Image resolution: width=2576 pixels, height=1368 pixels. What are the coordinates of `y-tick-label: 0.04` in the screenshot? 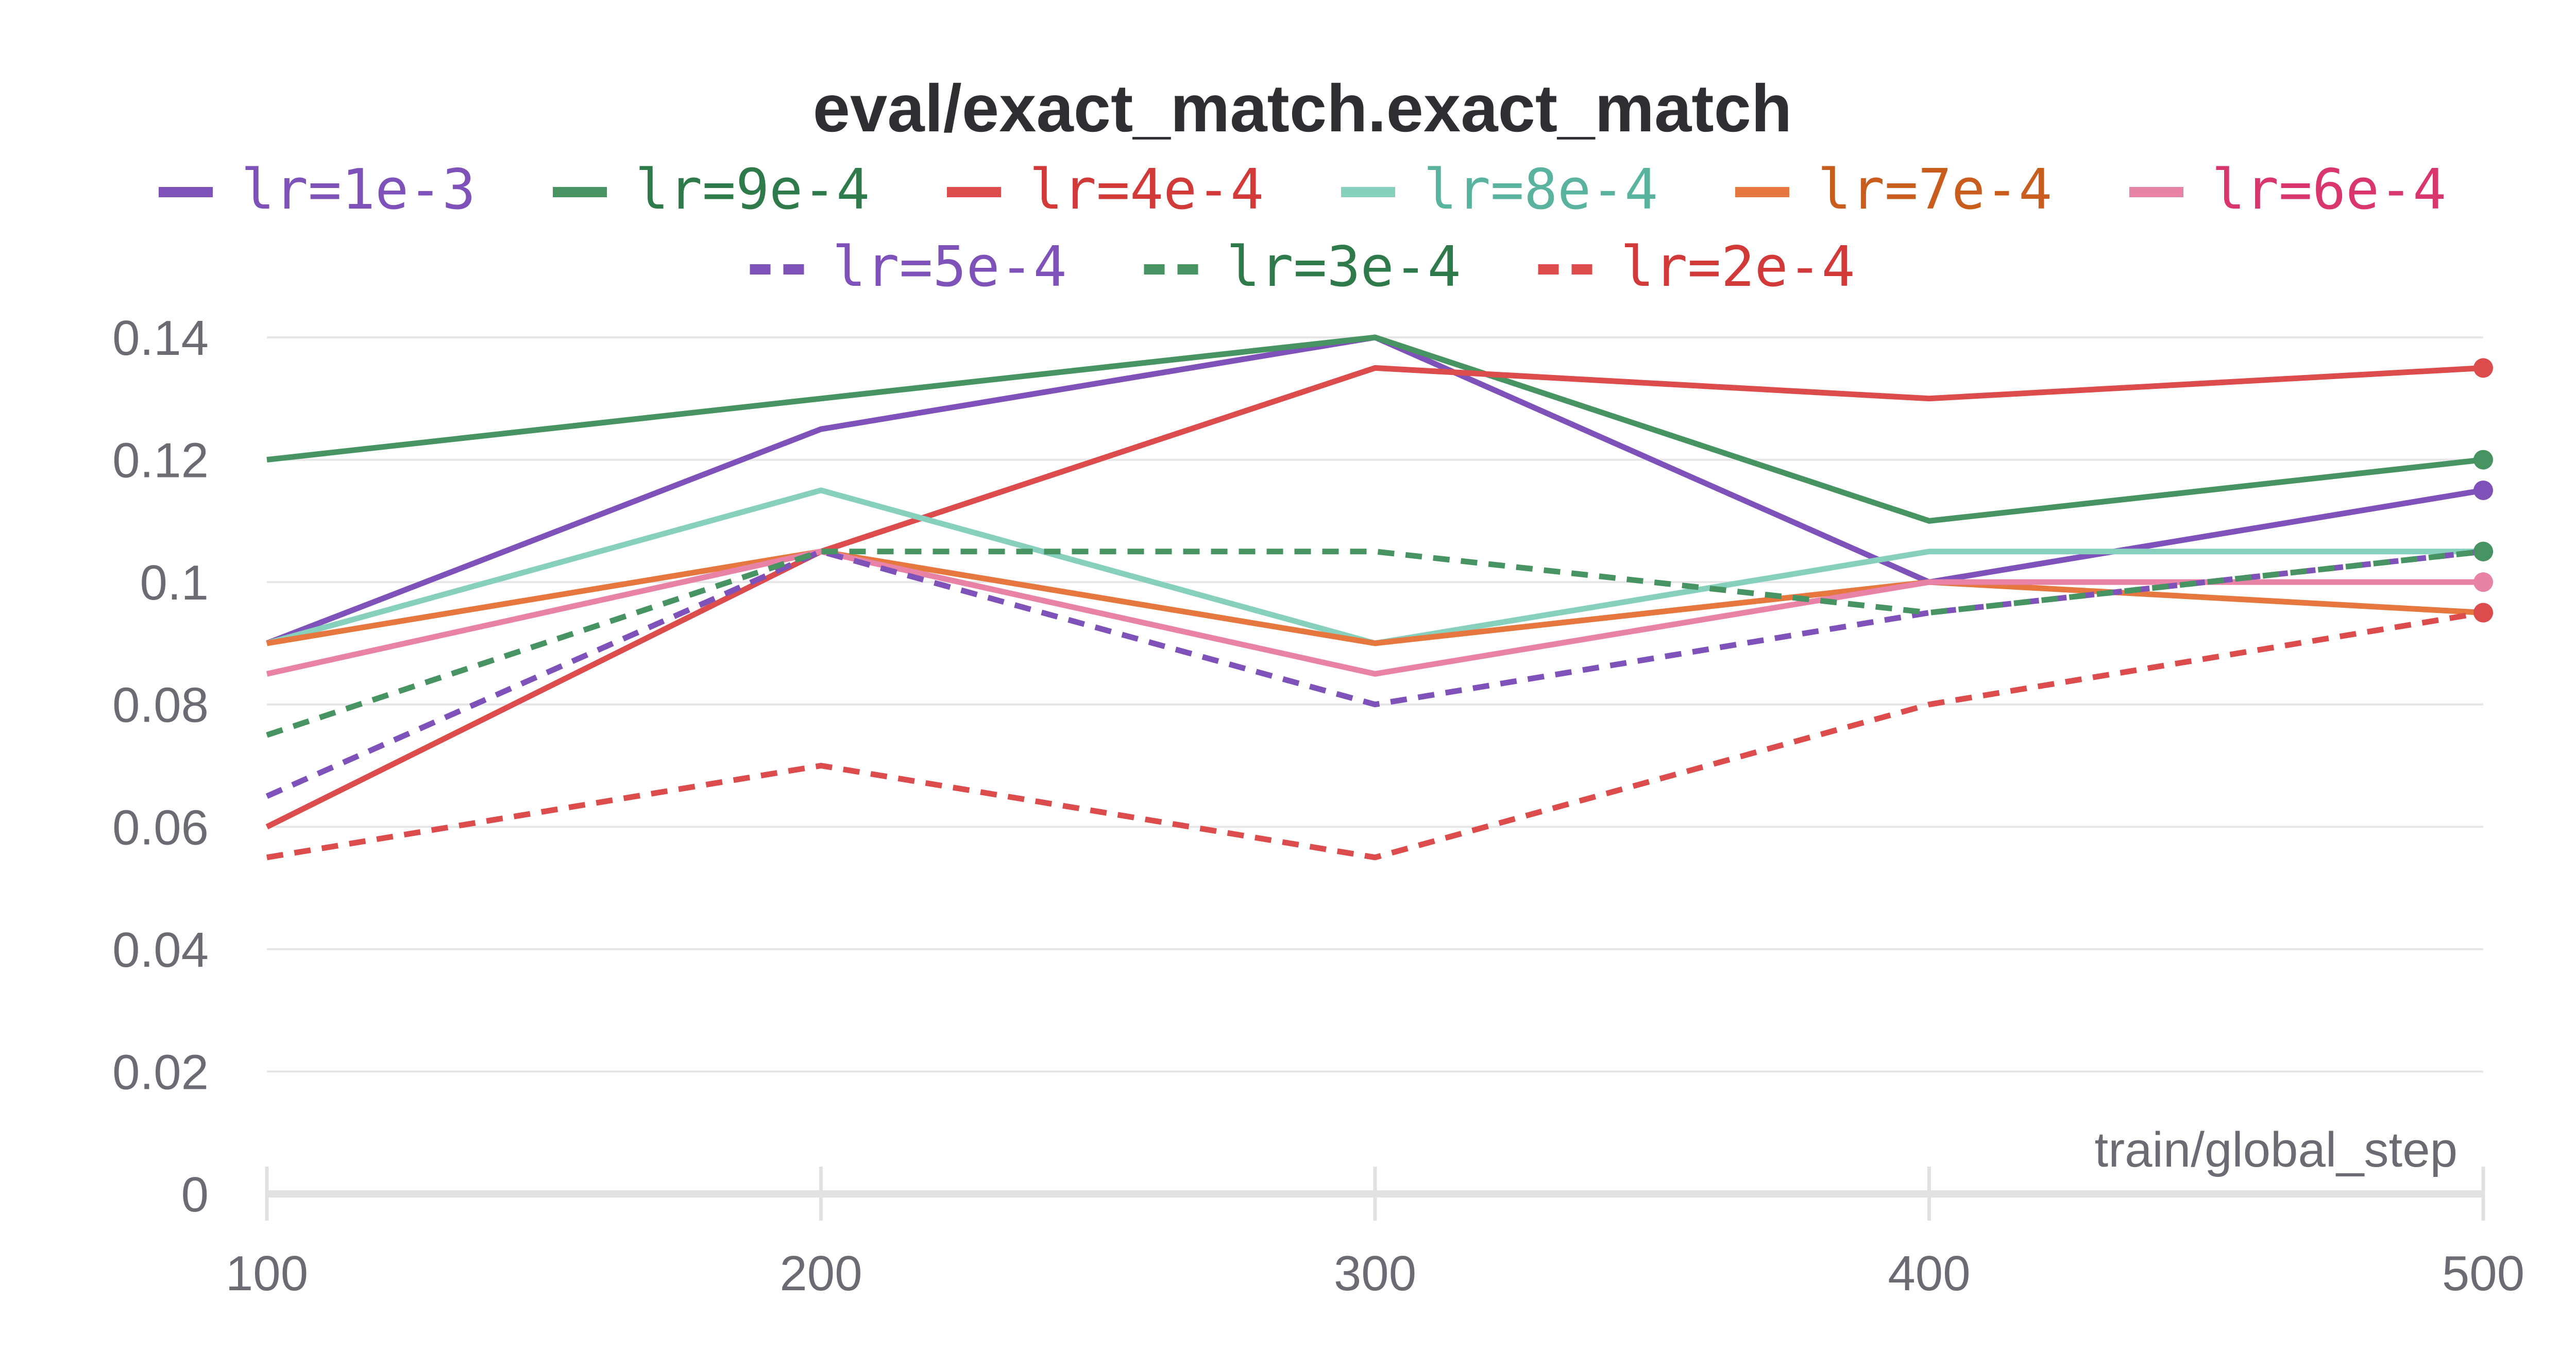 It's located at (160, 950).